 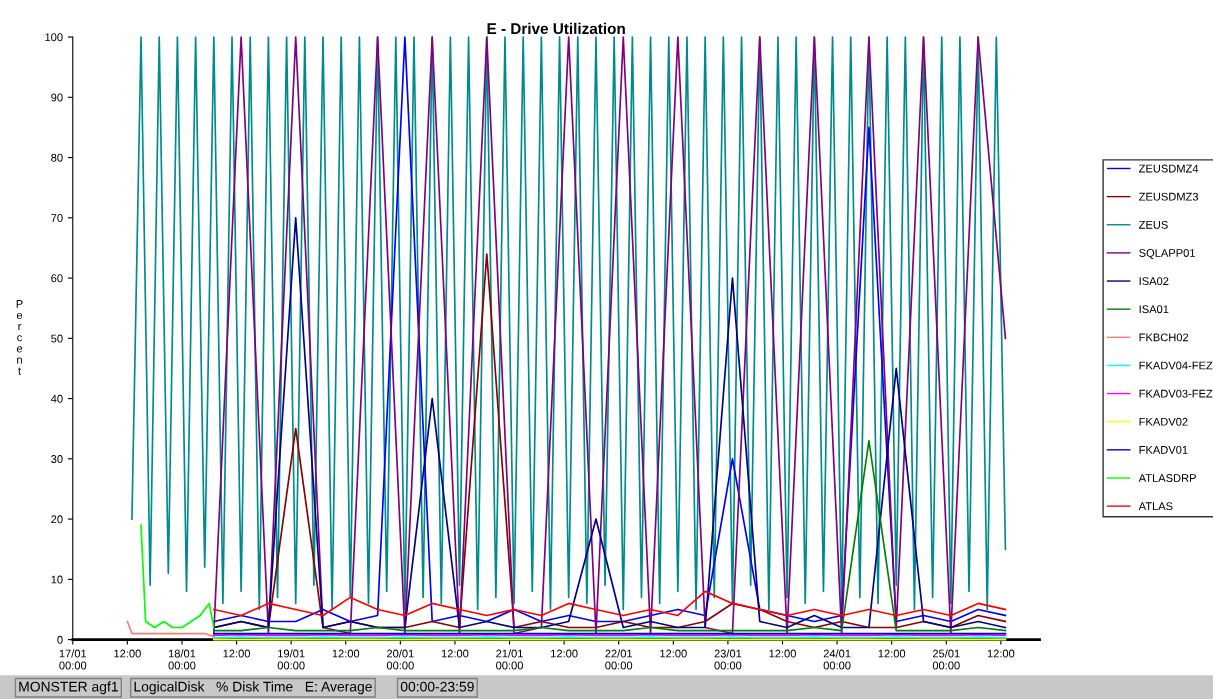 I want to click on line-series, so click(x=609, y=603).